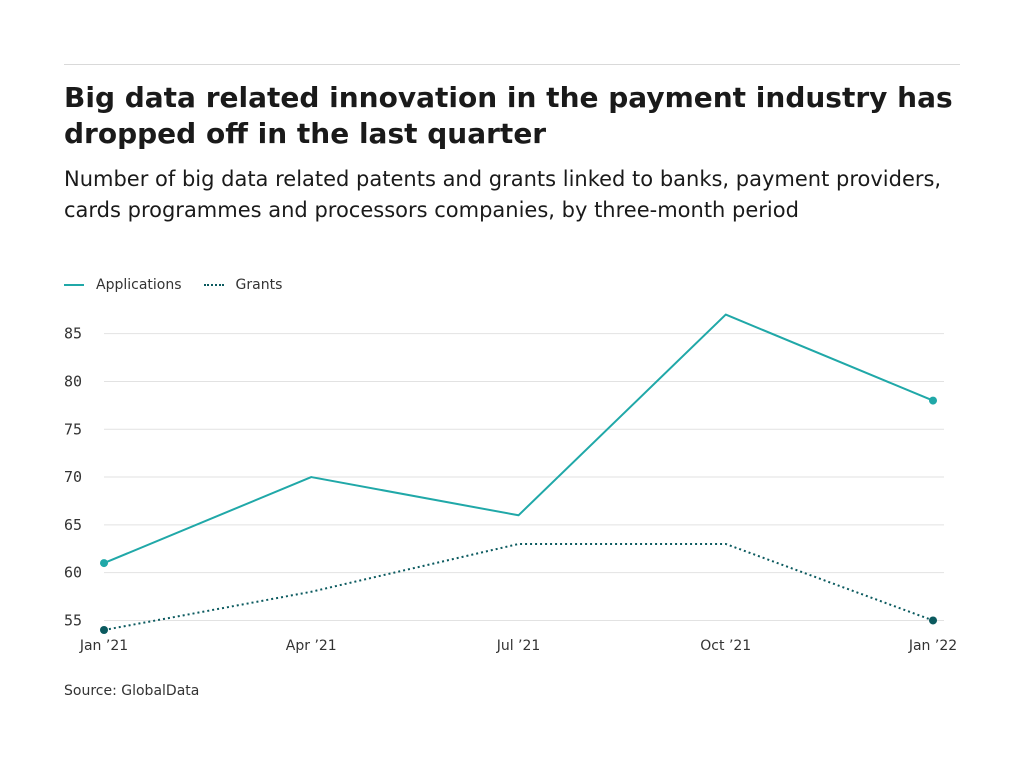  Describe the element at coordinates (139, 285) in the screenshot. I see `legend-label-applications: Applications` at that location.